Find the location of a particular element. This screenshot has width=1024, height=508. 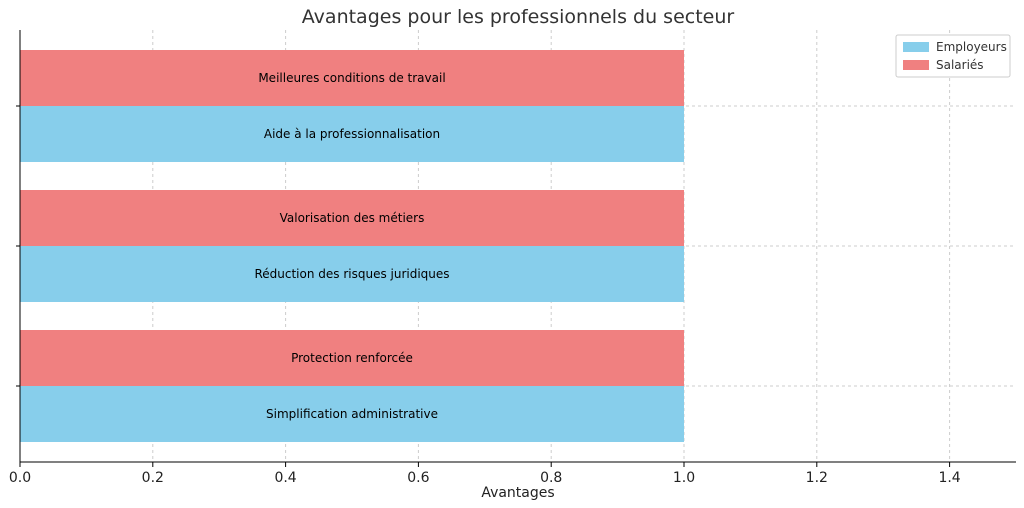

legend-label-salaries: Salariés is located at coordinates (960, 65).